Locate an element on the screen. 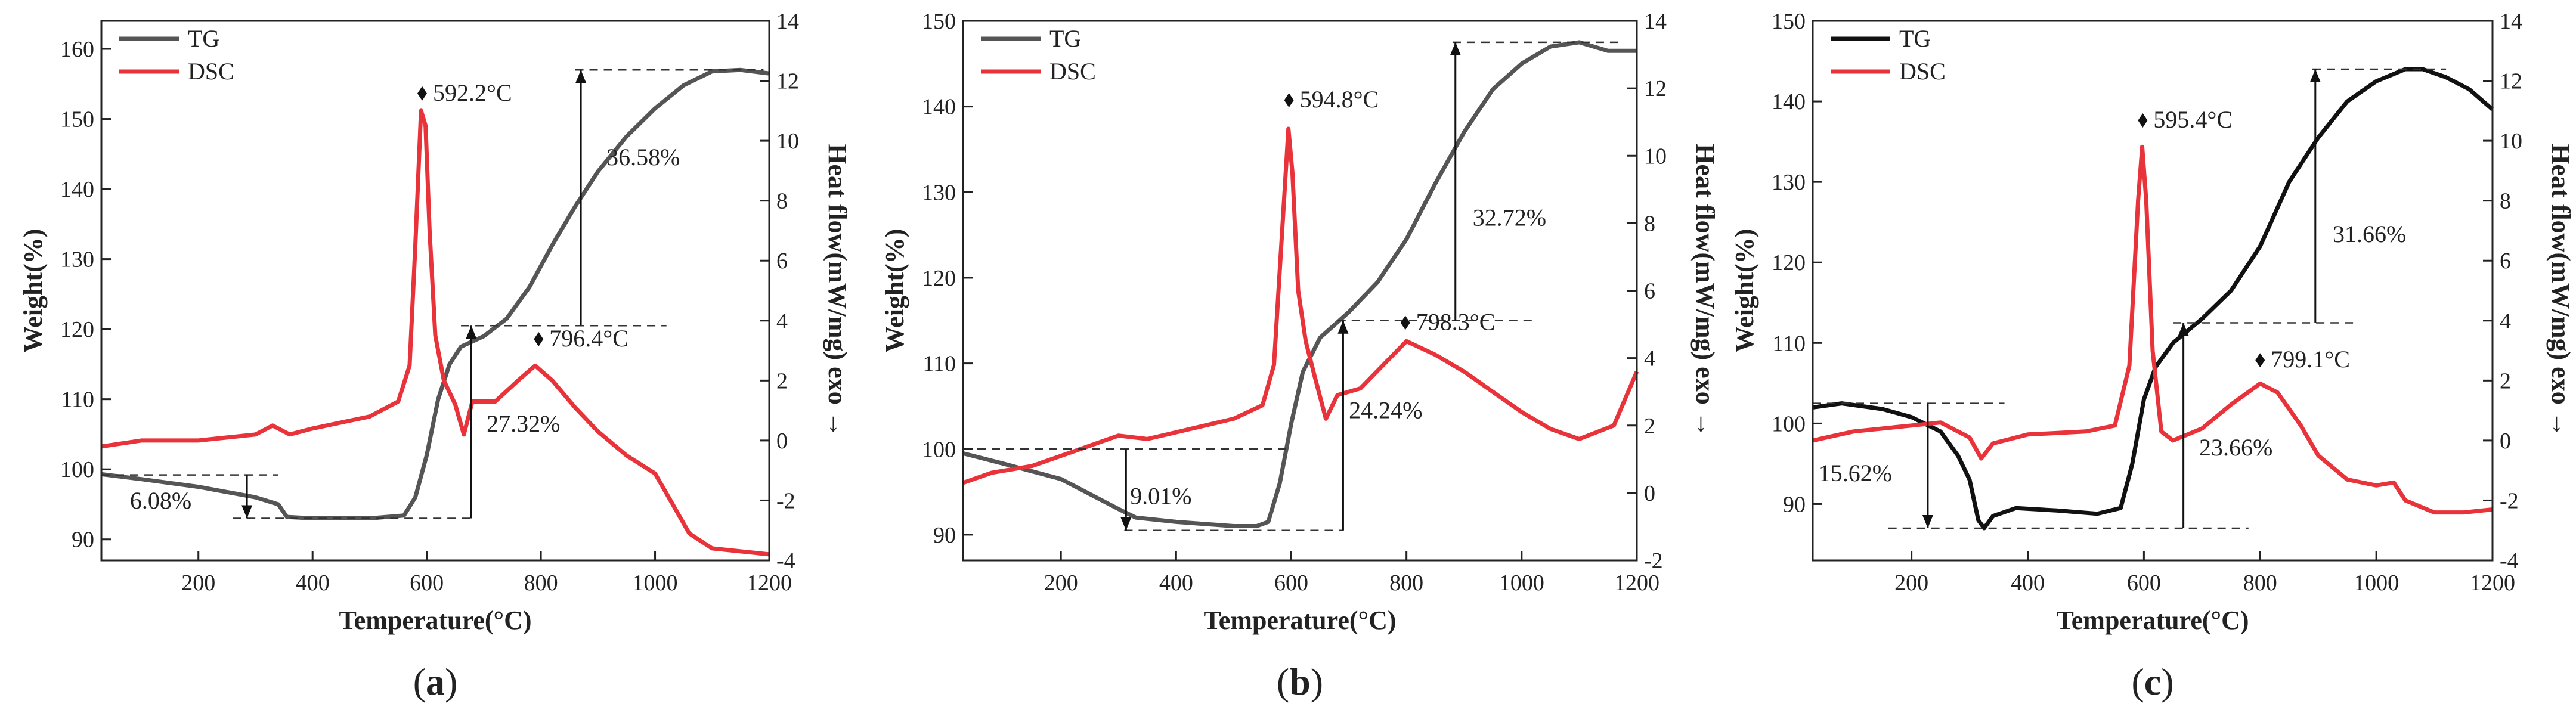 This screenshot has width=2576, height=713. mass-change-label: 9.01% is located at coordinates (1161, 496).